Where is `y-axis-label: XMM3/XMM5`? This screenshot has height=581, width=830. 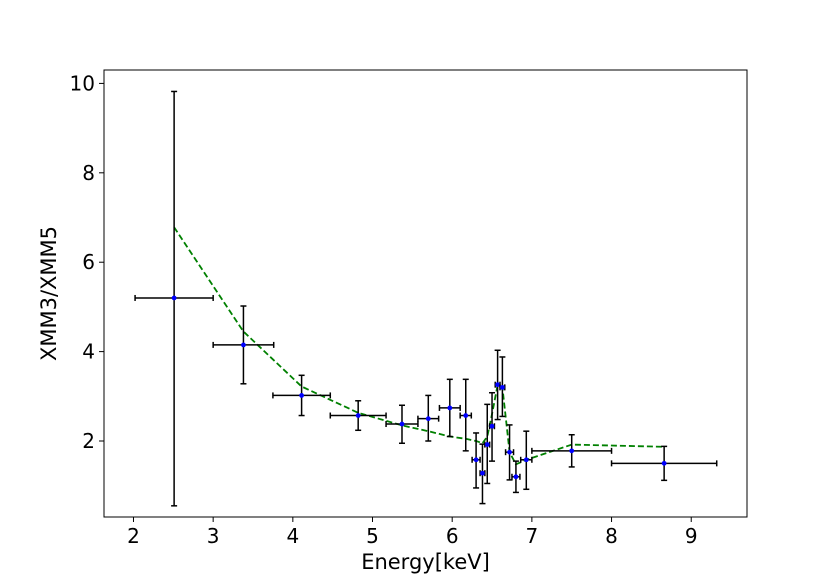 y-axis-label: XMM3/XMM5 is located at coordinates (49, 293).